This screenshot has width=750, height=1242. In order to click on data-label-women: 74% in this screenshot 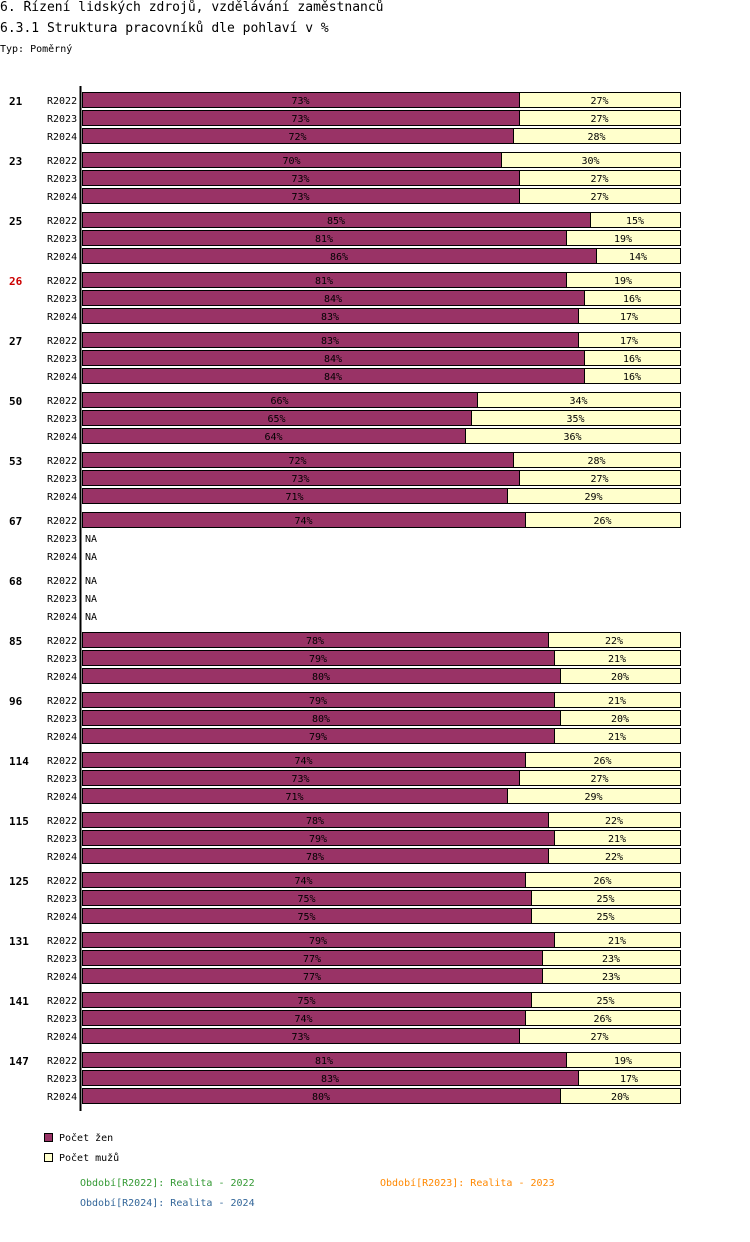, I will do `click(303, 761)`.